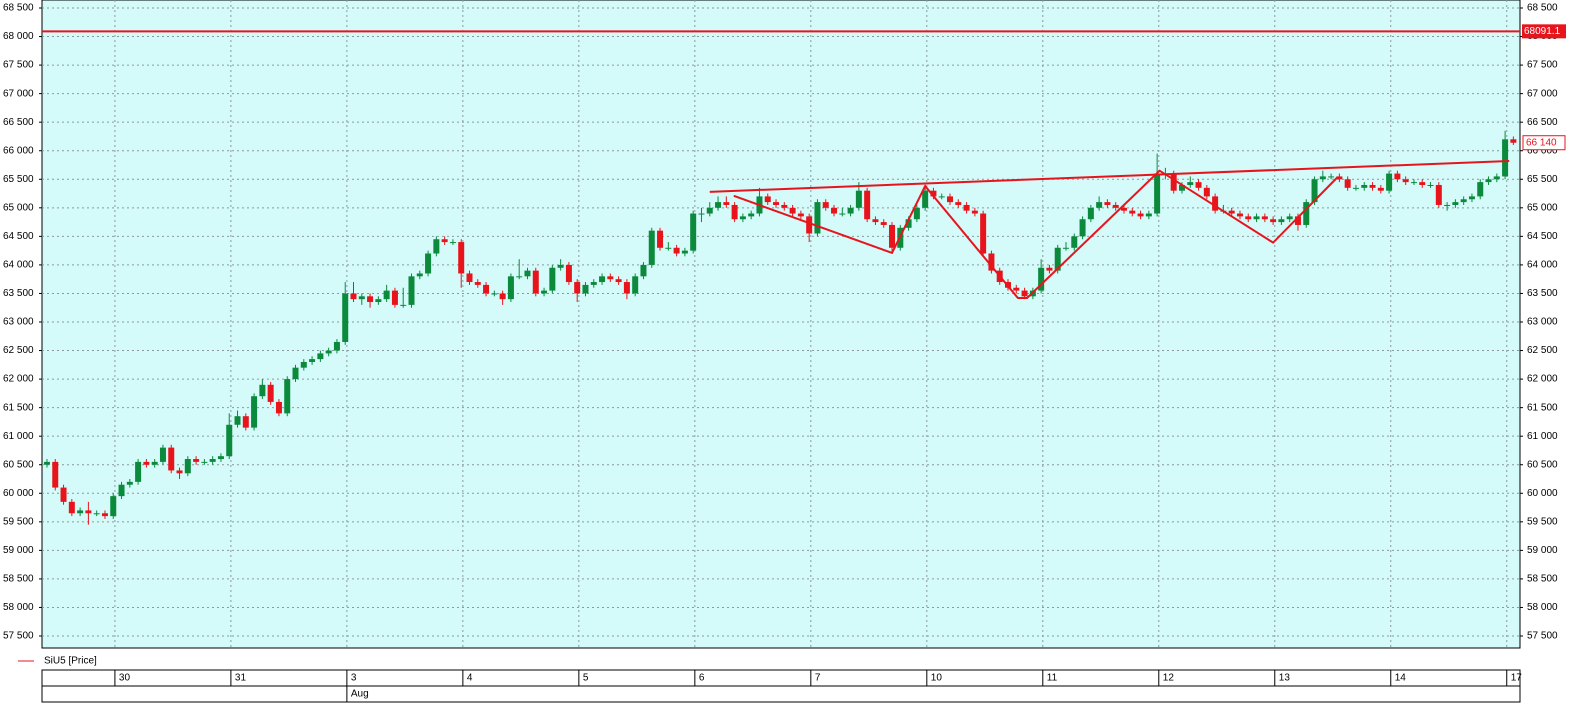 This screenshot has width=1594, height=723. Describe the element at coordinates (1542, 493) in the screenshot. I see `y-tick-label: 60 000` at that location.